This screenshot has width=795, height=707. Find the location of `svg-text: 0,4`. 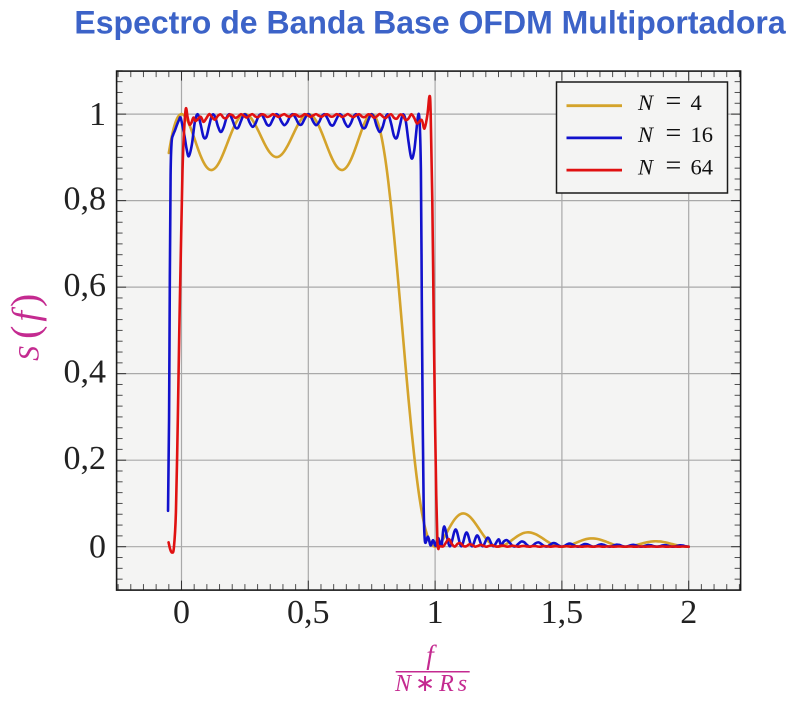

svg-text: 0,4 is located at coordinates (85, 371).